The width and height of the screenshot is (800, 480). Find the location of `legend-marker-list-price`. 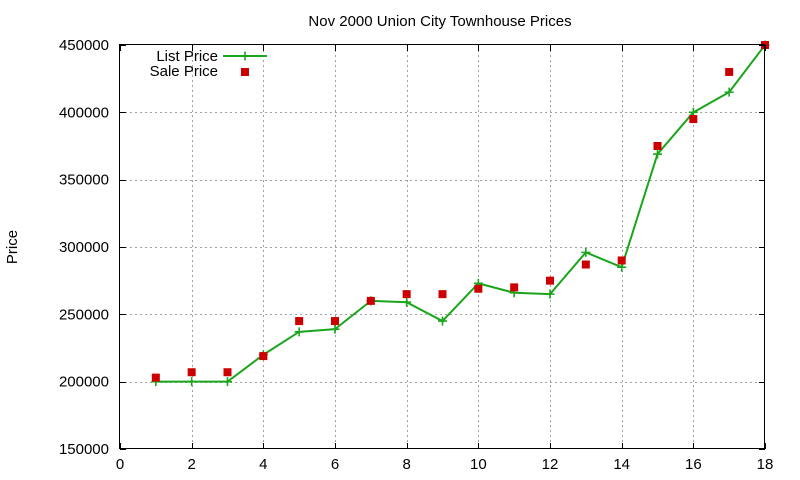

legend-marker-list-price is located at coordinates (245, 56).